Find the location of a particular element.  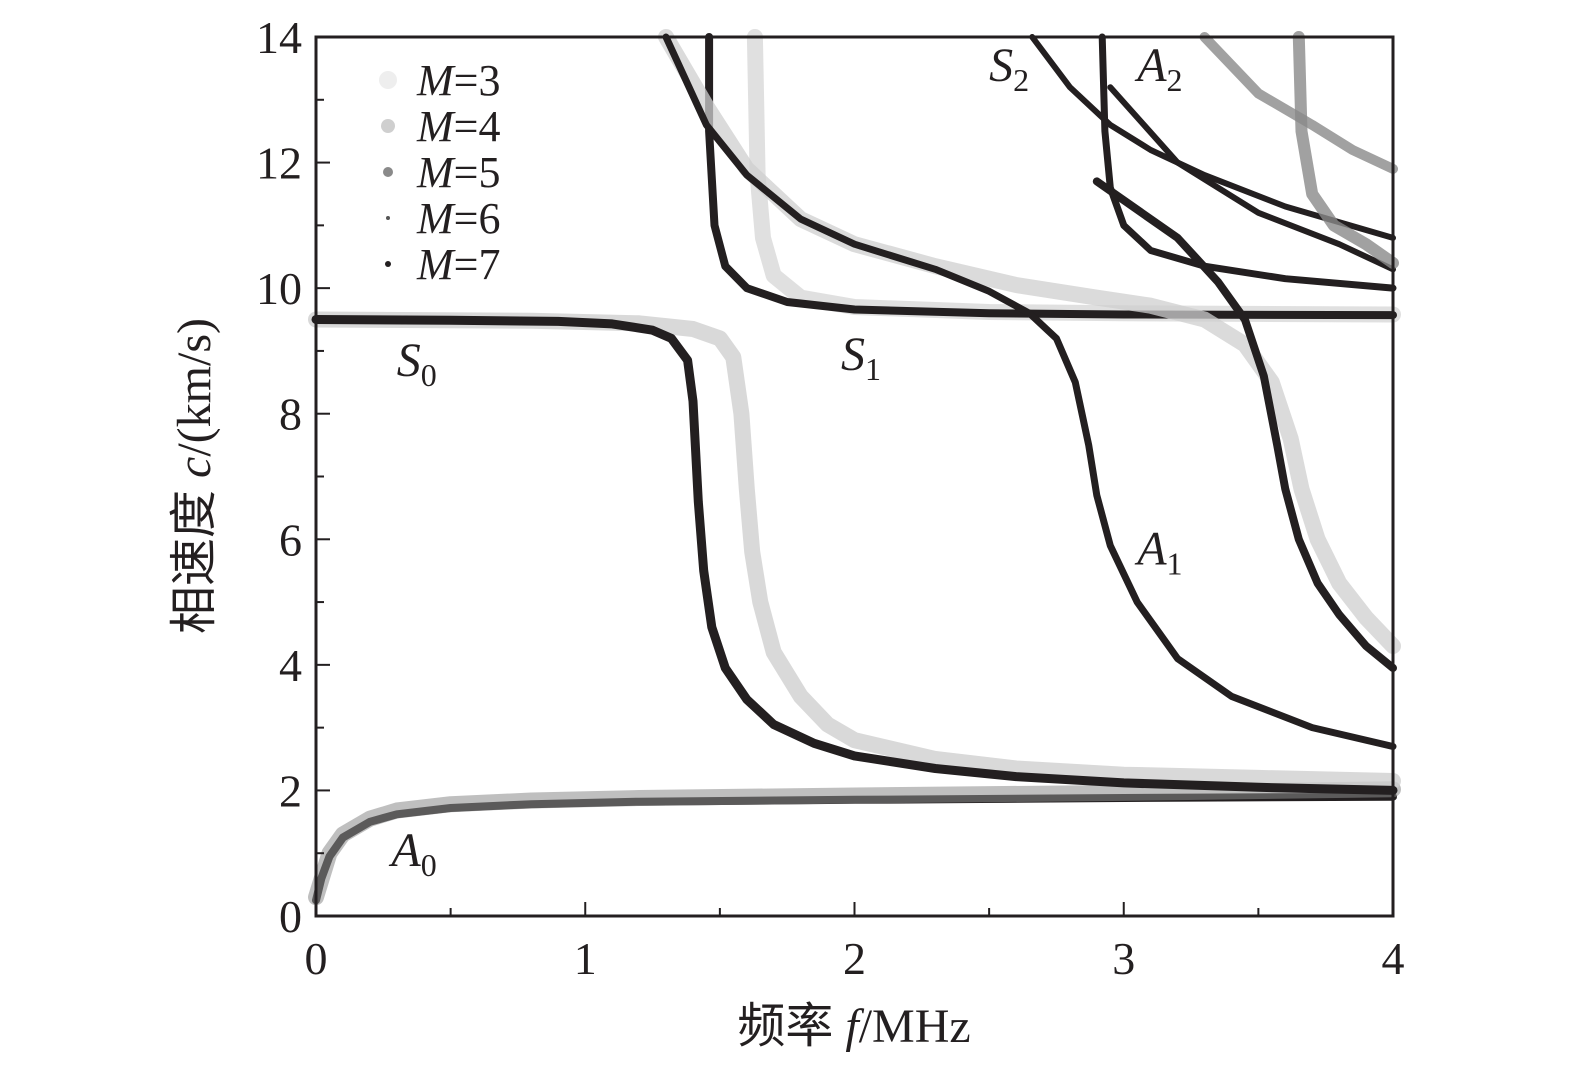

y-tick-label: 6 is located at coordinates (290, 539).